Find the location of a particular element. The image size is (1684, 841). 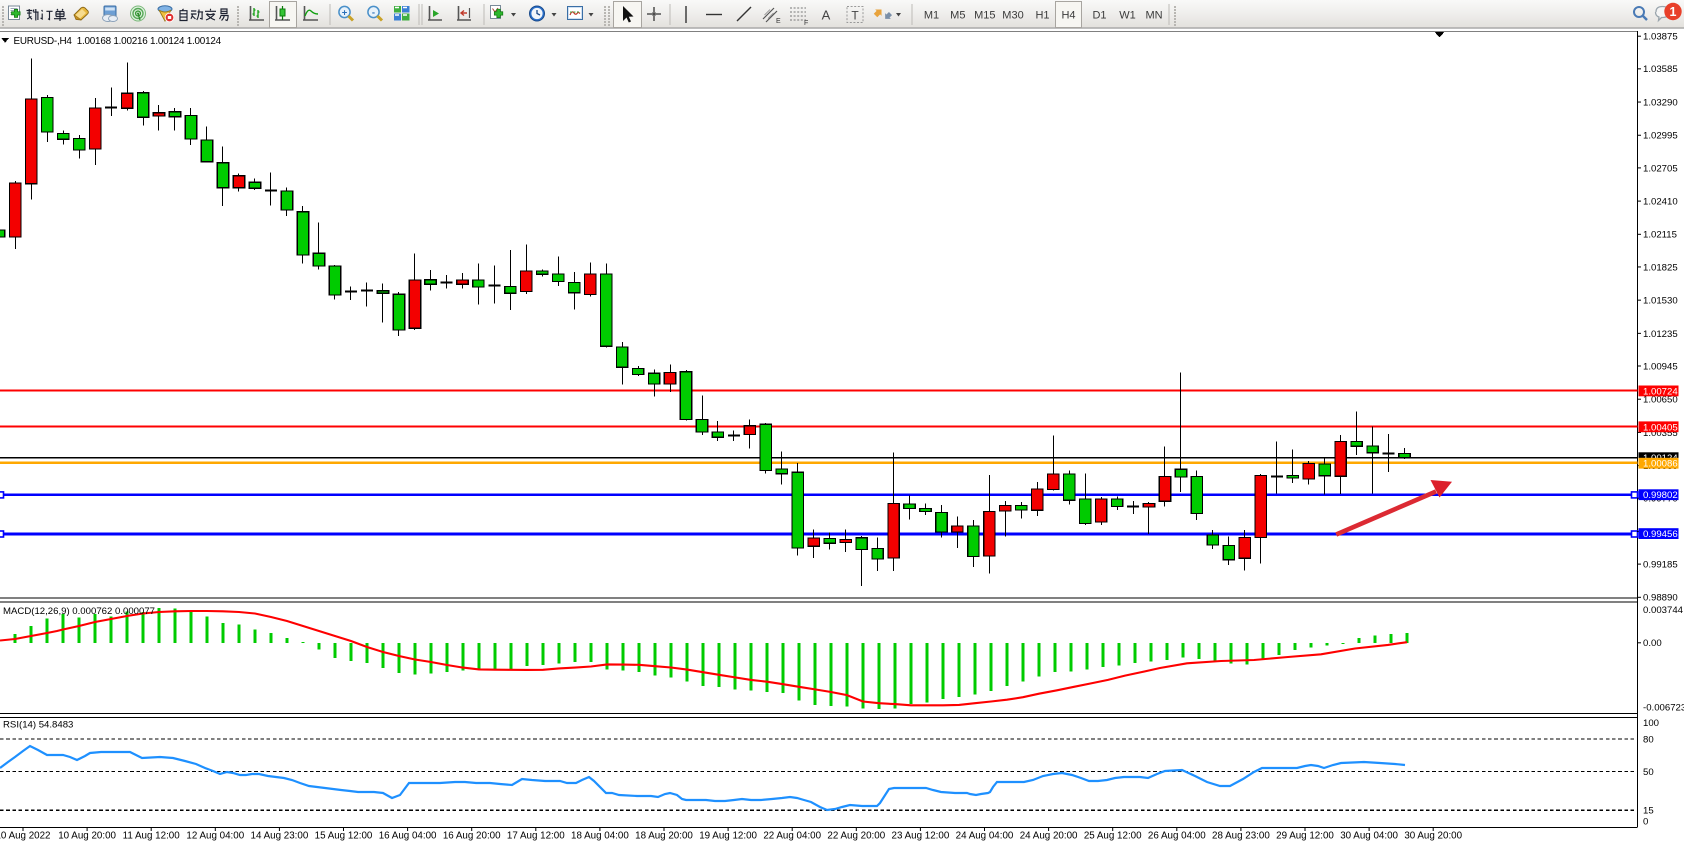

svg-text: 16 Aug 04:00 is located at coordinates (408, 835).